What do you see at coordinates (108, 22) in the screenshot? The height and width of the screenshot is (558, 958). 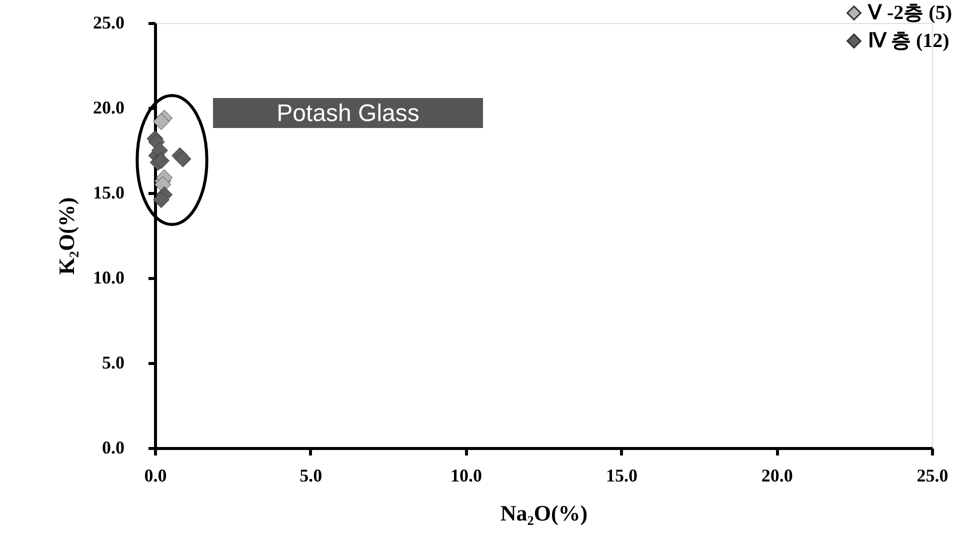 I see `y-tick-label: 25.0` at bounding box center [108, 22].